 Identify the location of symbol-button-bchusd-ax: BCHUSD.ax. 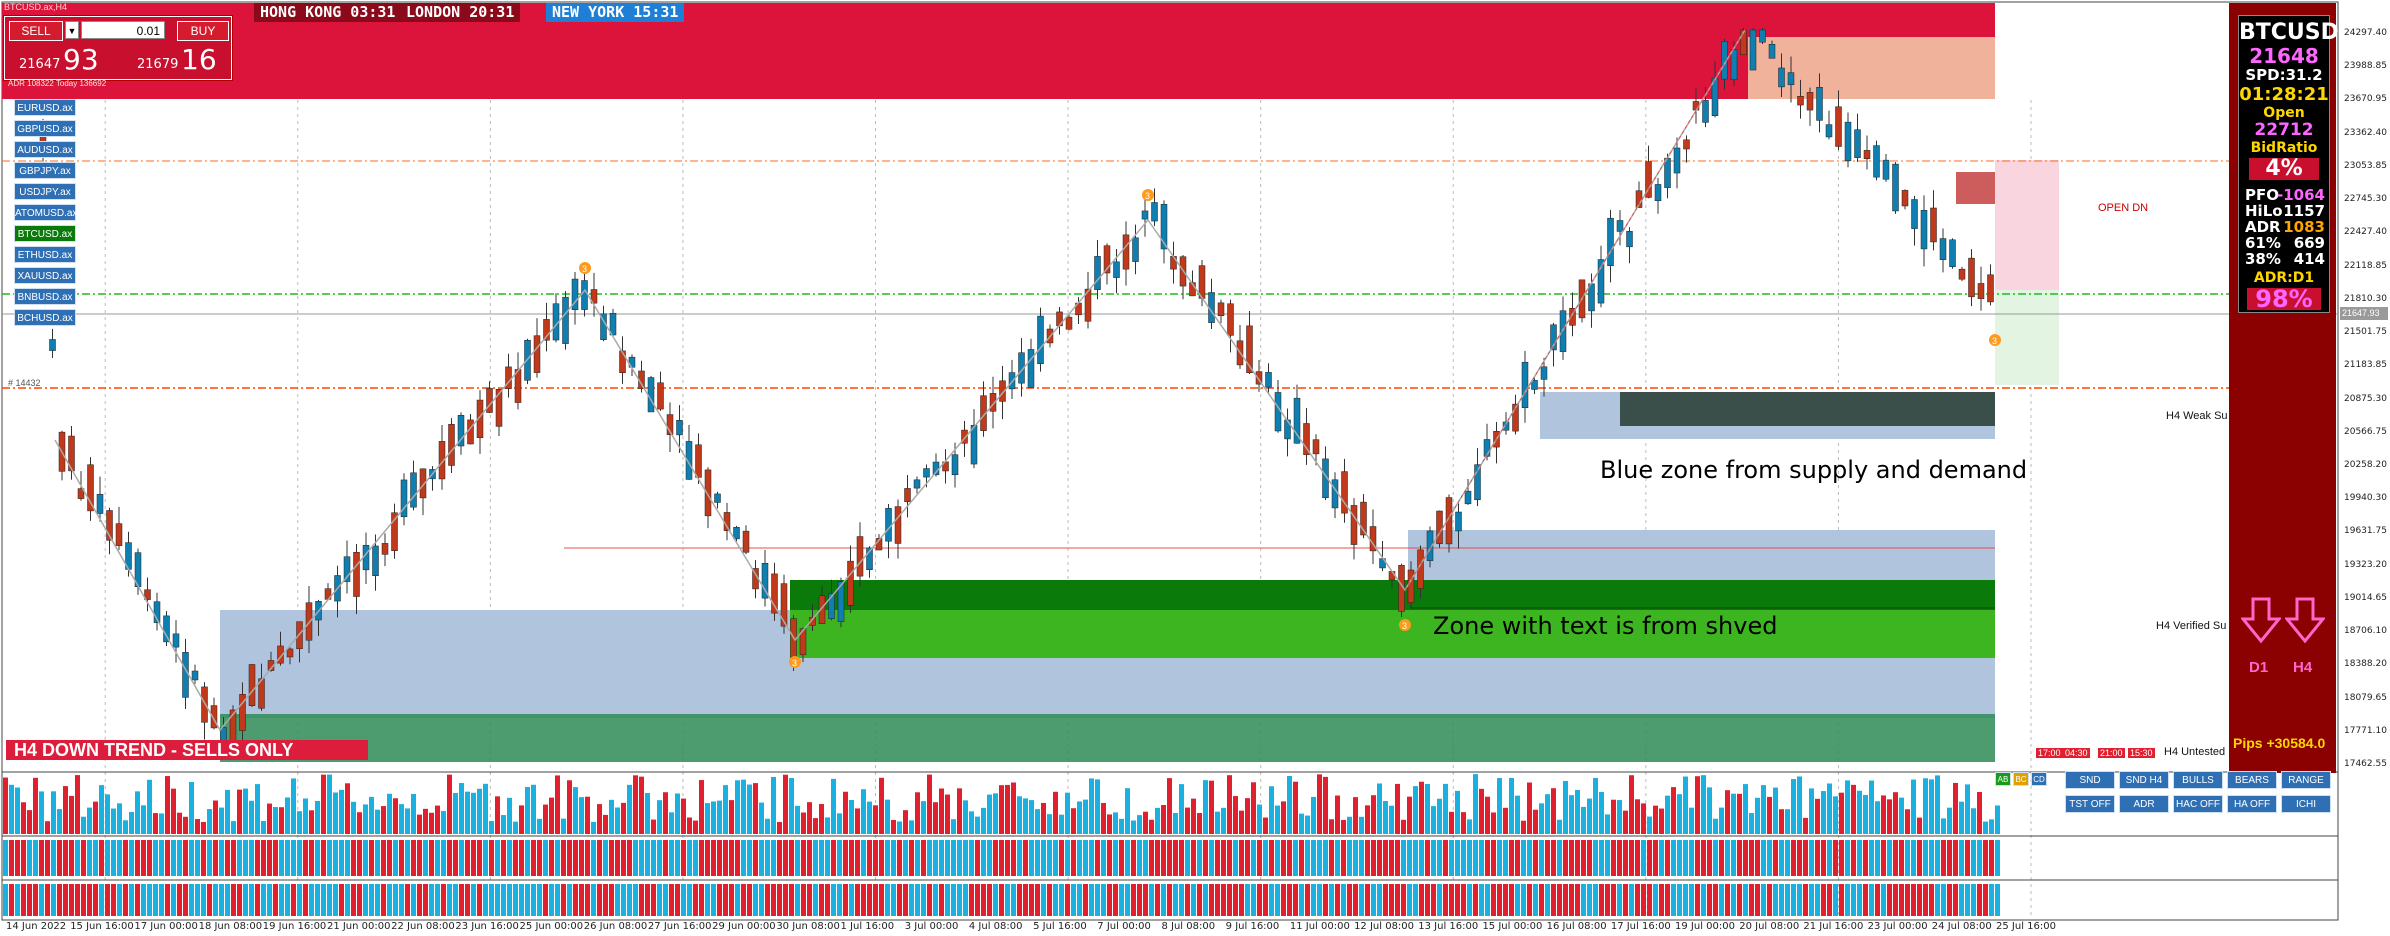
(45, 317).